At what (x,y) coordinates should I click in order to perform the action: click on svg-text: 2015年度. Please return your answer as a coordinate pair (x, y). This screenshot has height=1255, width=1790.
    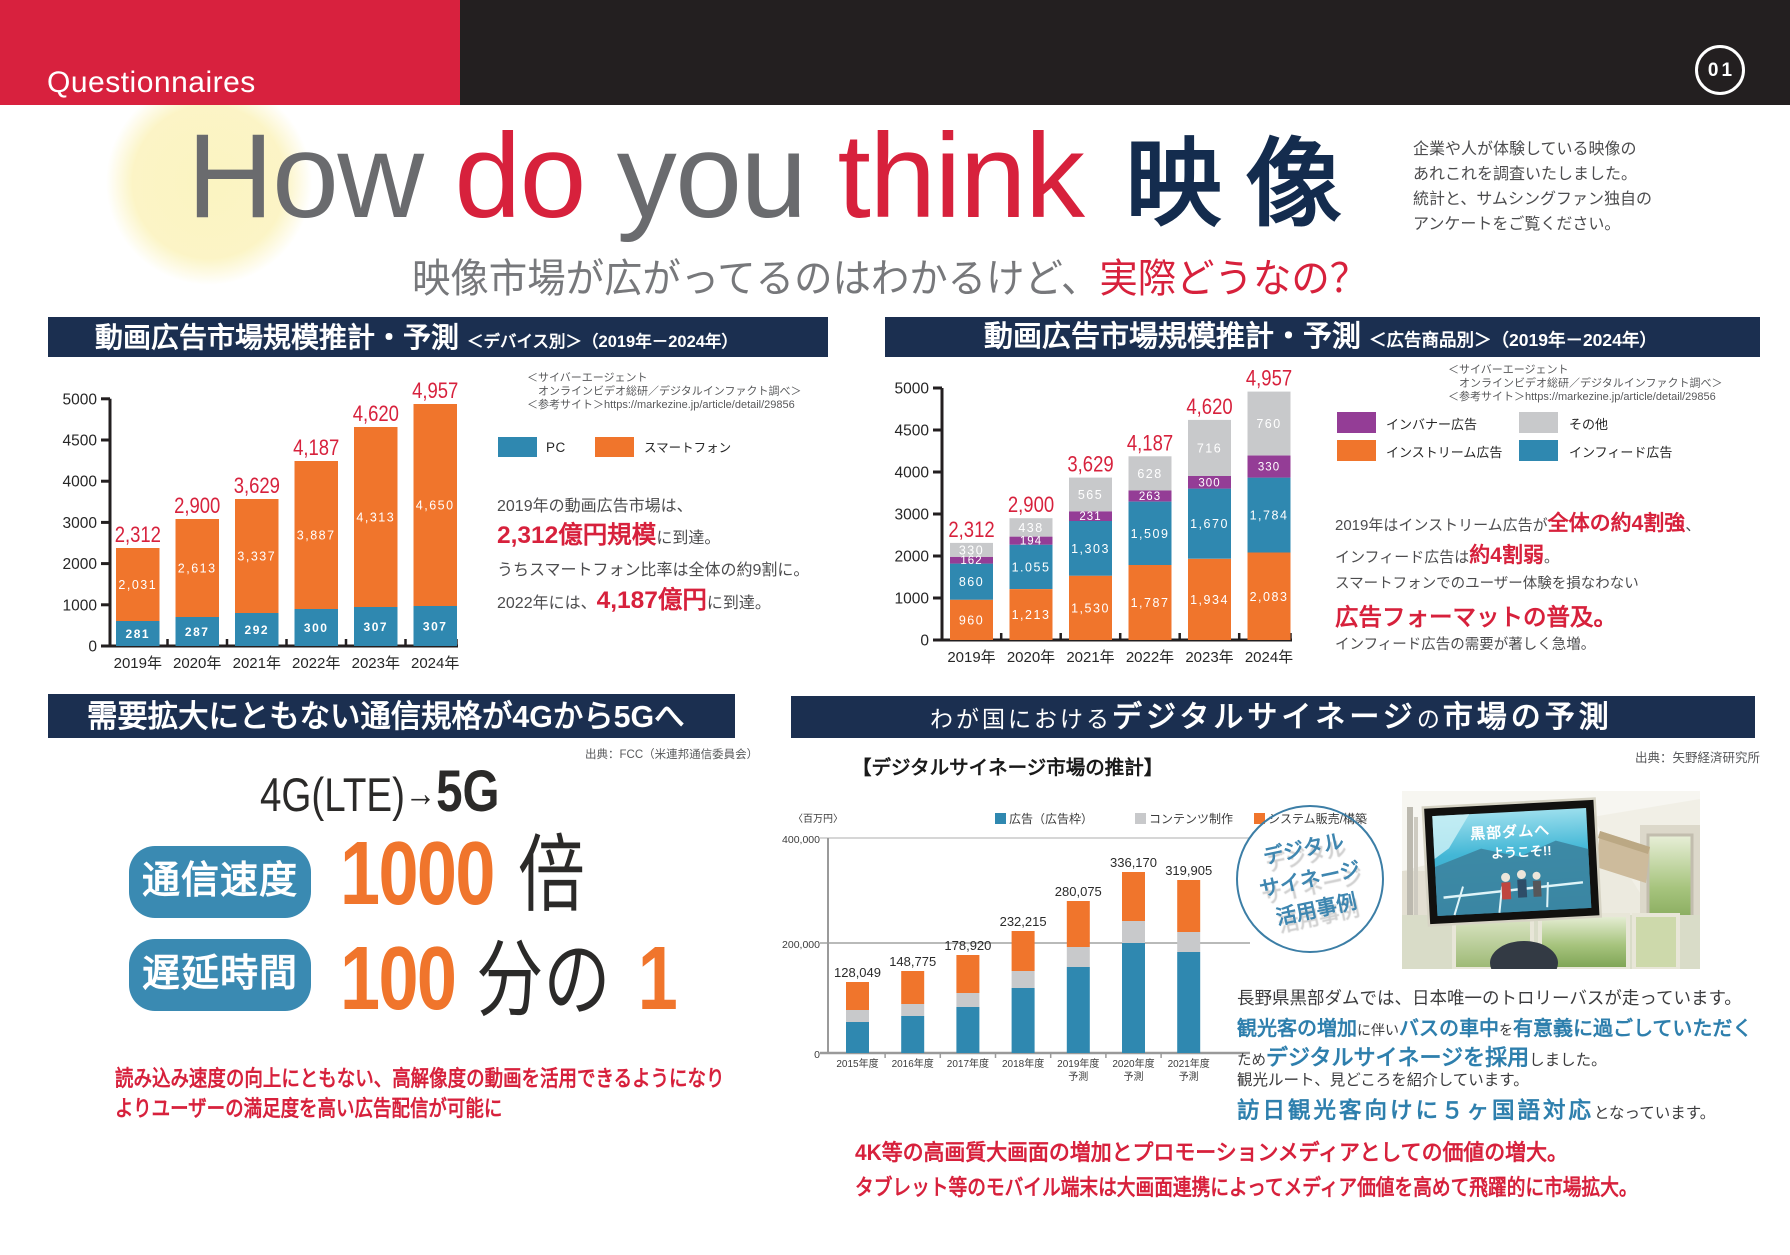
    Looking at the image, I should click on (857, 1063).